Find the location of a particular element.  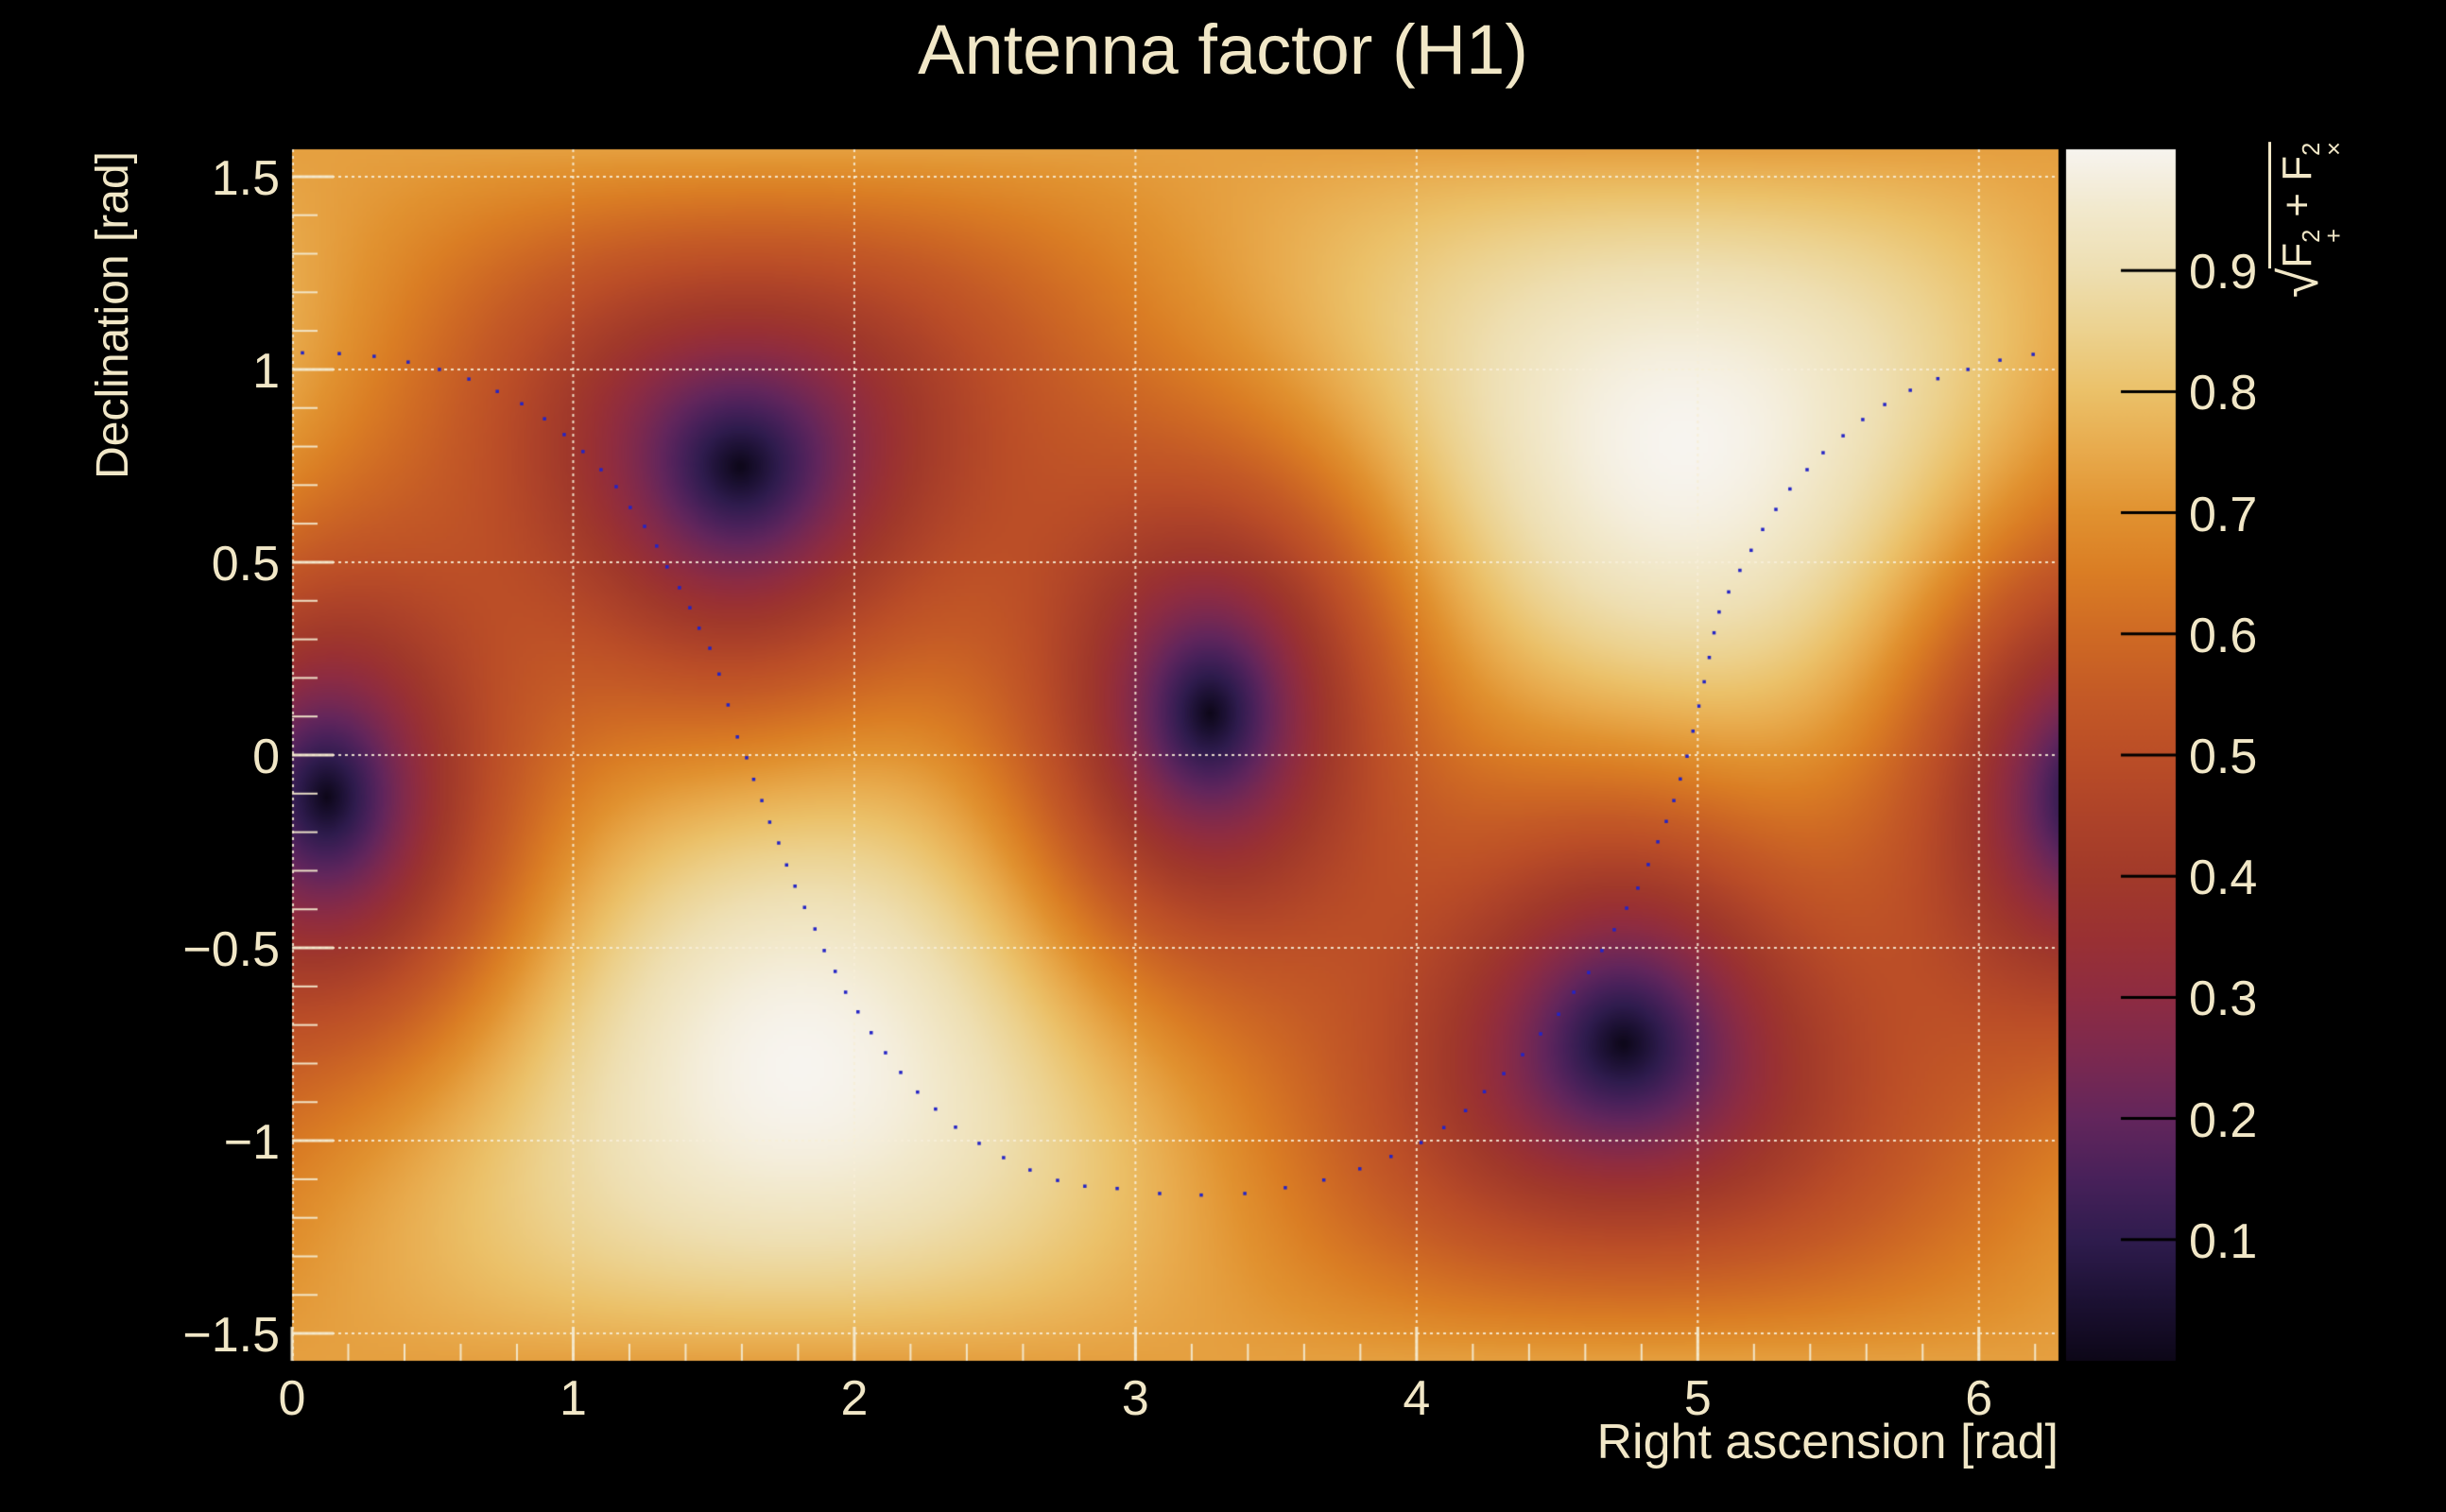

colorbar-tick-label: 0.4 is located at coordinates (2223, 878).